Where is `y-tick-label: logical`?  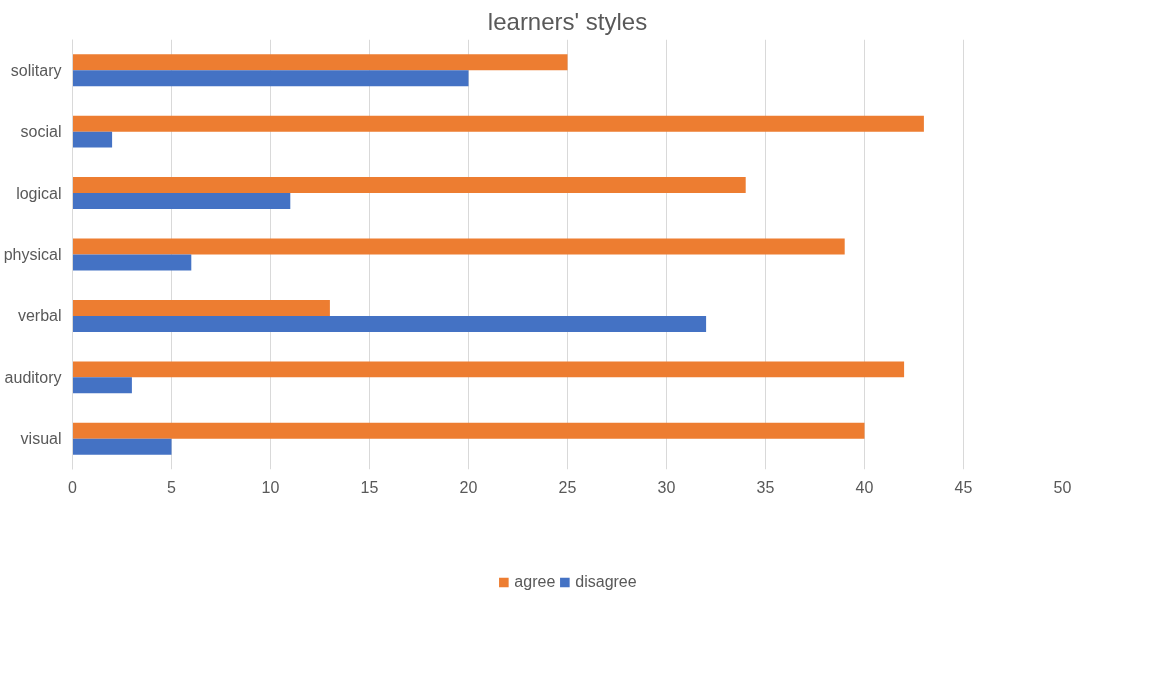
y-tick-label: logical is located at coordinates (39, 193).